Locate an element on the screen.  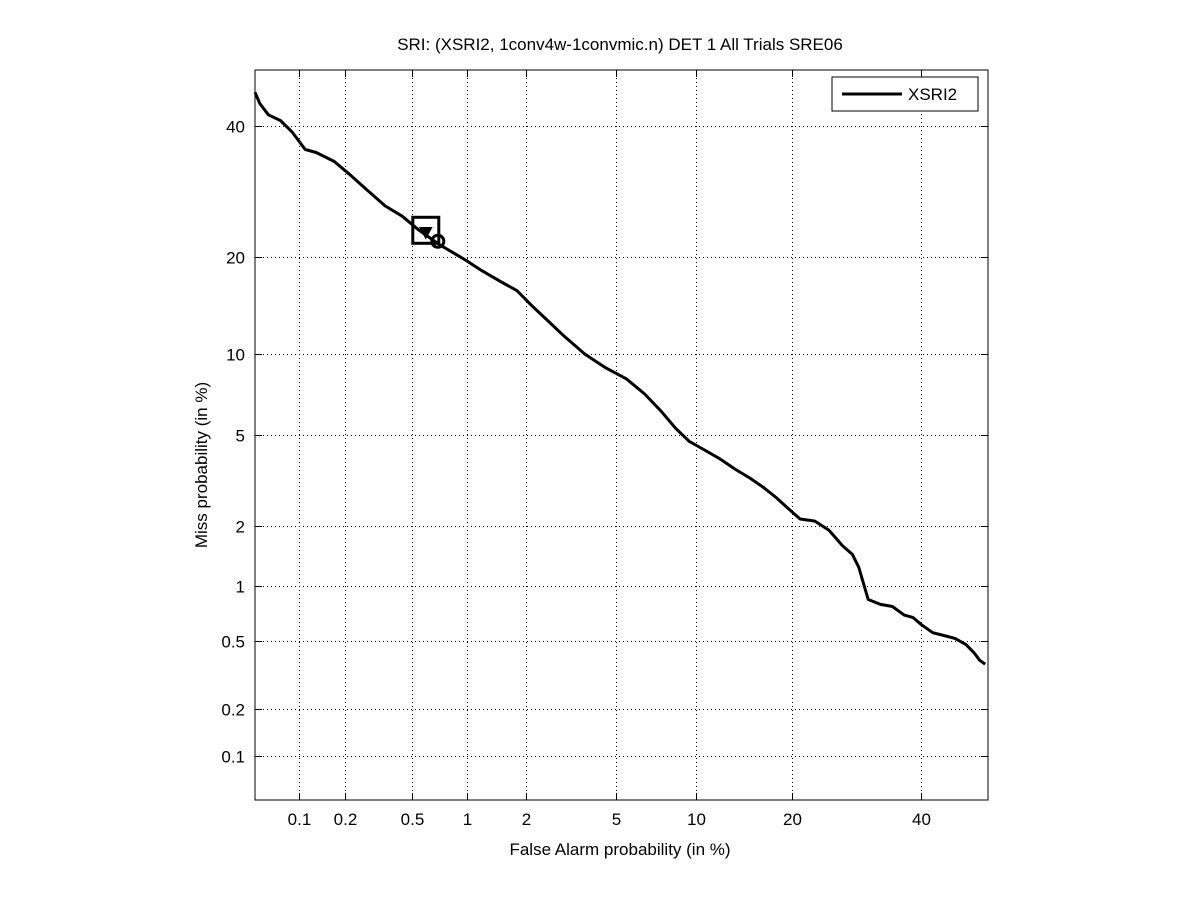
x-tick-label: 2 is located at coordinates (526, 819).